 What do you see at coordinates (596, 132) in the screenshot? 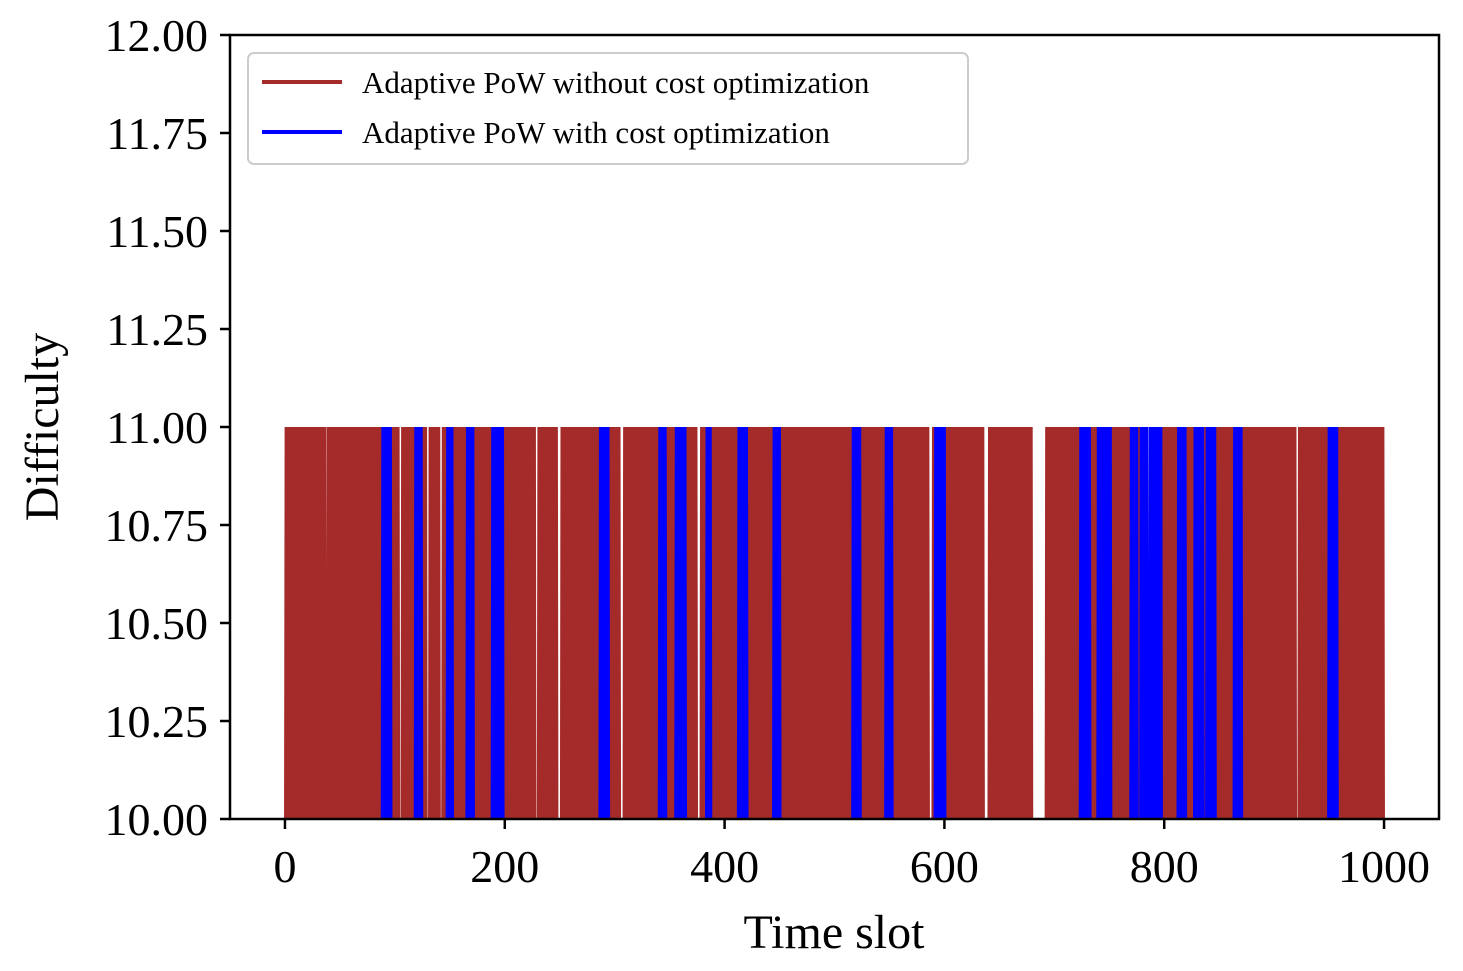
I see `legend-label-with-cost-optimization: Adaptive PoW with cost optimization` at bounding box center [596, 132].